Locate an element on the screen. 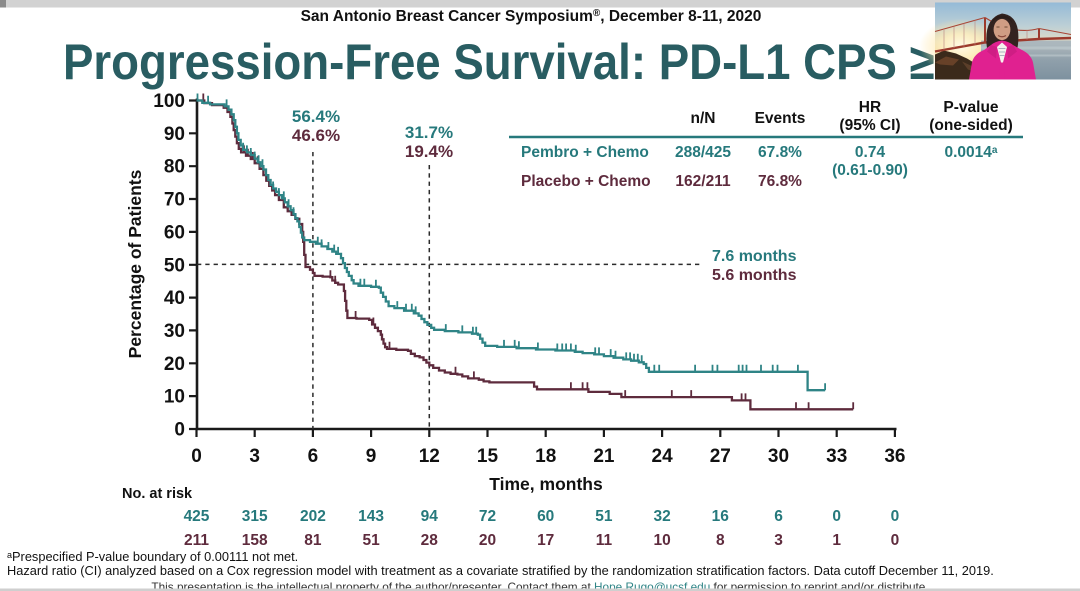 The width and height of the screenshot is (1080, 591). svg-text:Progression-Free Survival: PD-: Progression-Free Survival: PD-L1 CPS ≥ is located at coordinates (499, 62).